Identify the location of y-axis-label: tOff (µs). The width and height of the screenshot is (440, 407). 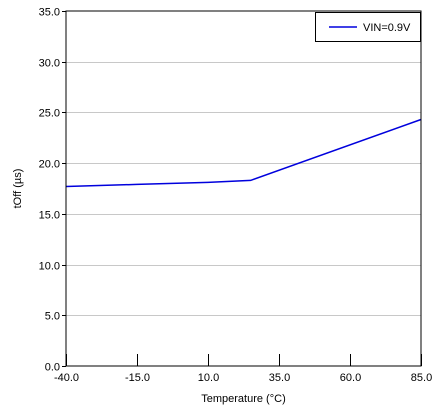
(18, 189).